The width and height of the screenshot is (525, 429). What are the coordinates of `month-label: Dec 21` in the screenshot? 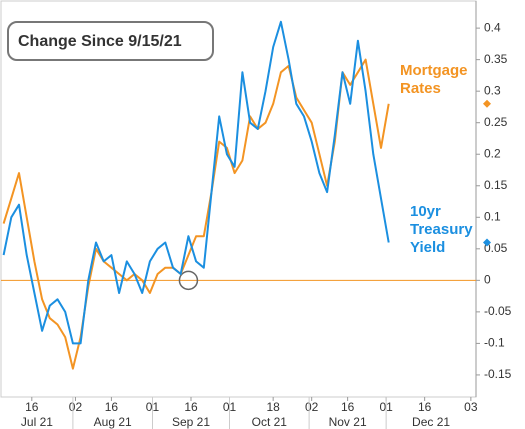 It's located at (431, 422).